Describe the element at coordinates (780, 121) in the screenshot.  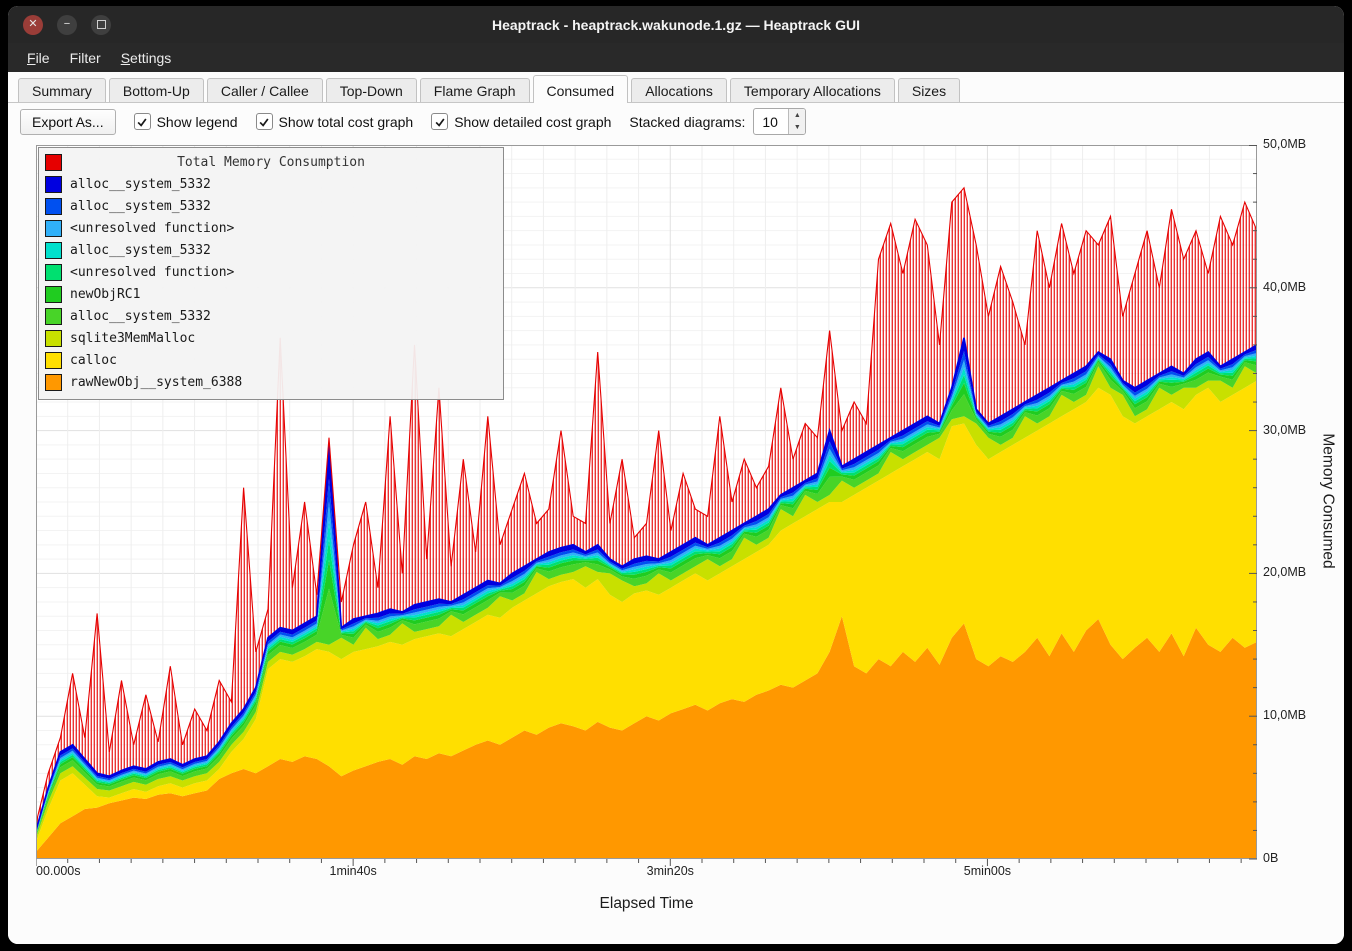
I see `stacked-diagrams-spinbox: 10 ▲ ▼` at that location.